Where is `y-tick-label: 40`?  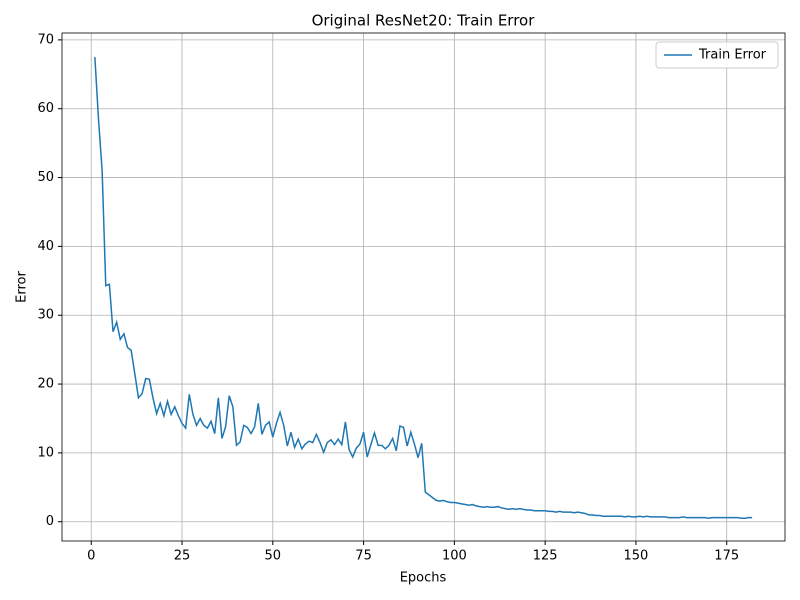
y-tick-label: 40 is located at coordinates (45, 246).